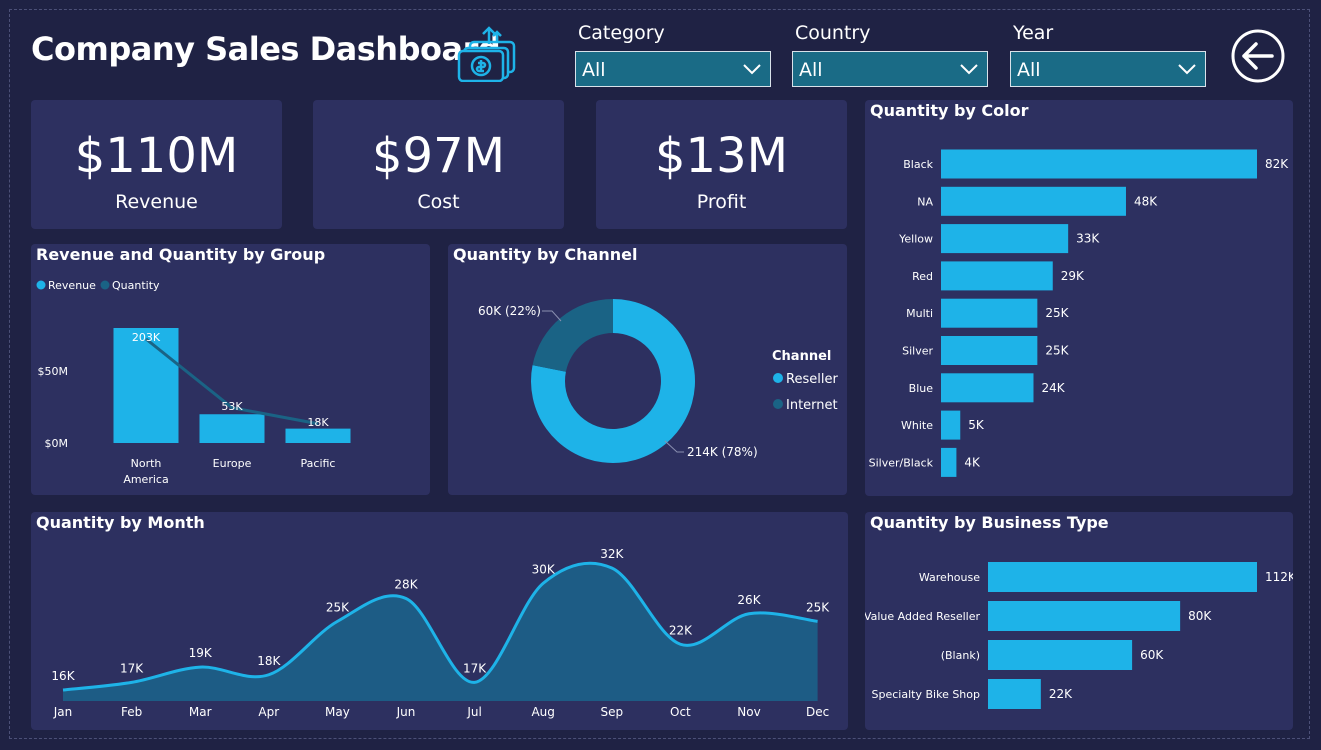 The image size is (1321, 750). I want to click on category-label: Yellow, so click(915, 239).